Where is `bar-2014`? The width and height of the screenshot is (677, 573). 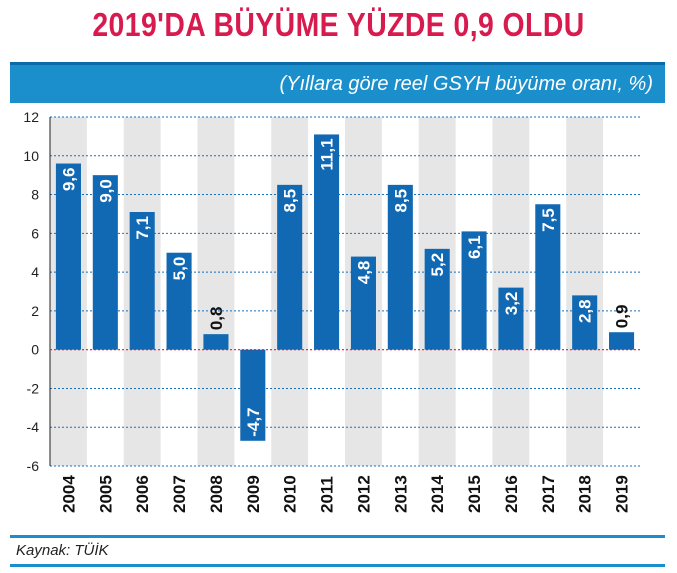
bar-2014 is located at coordinates (437, 299).